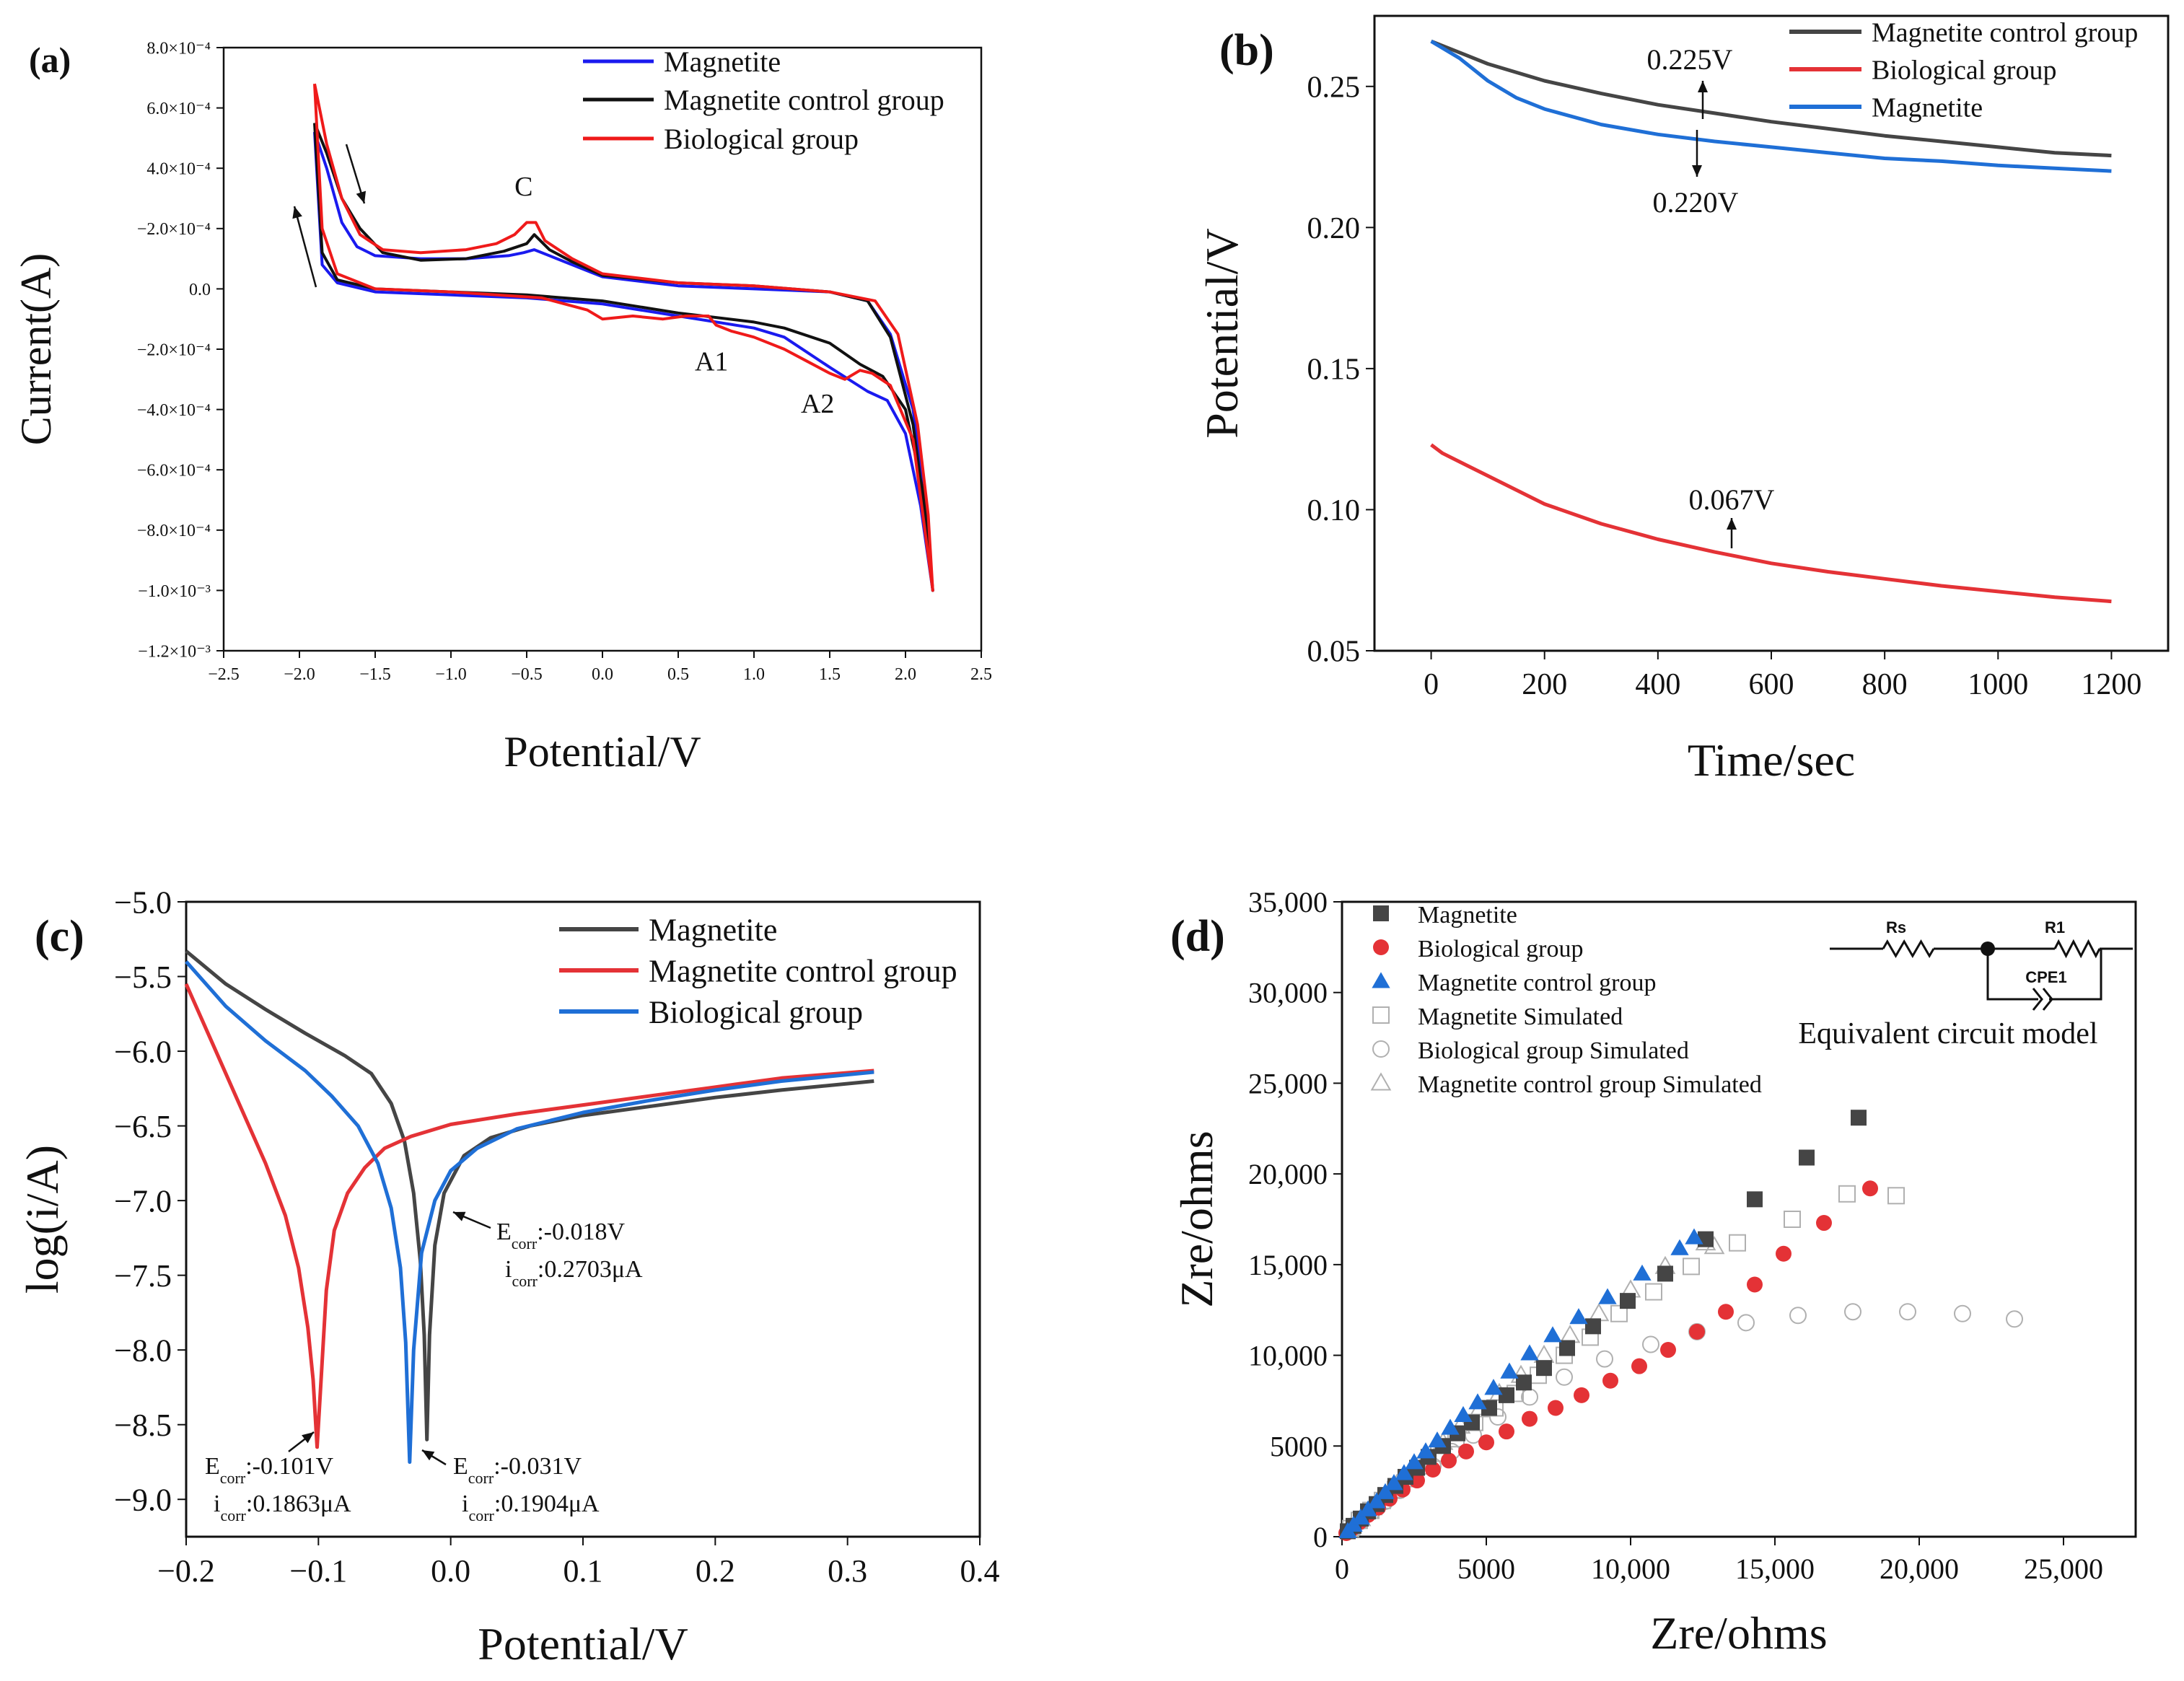 This screenshot has height=1681, width=2184. Describe the element at coordinates (1896, 927) in the screenshot. I see `circuit-label-rs: Rs` at that location.